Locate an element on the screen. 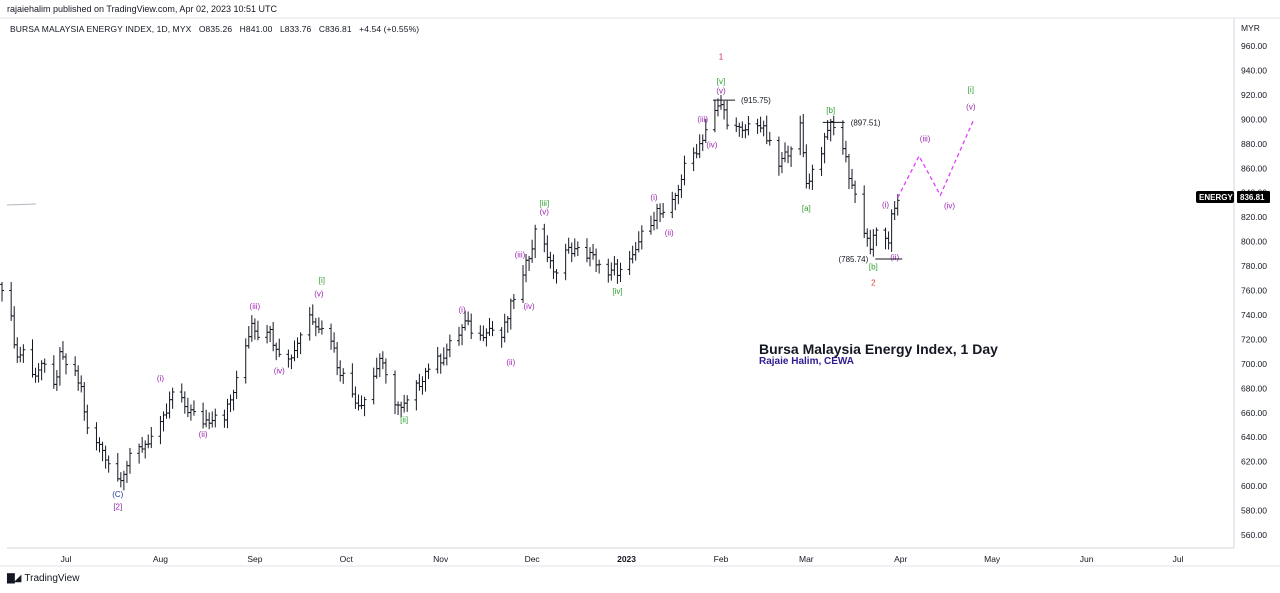  y-tick-label: 740.00 is located at coordinates (1254, 315).